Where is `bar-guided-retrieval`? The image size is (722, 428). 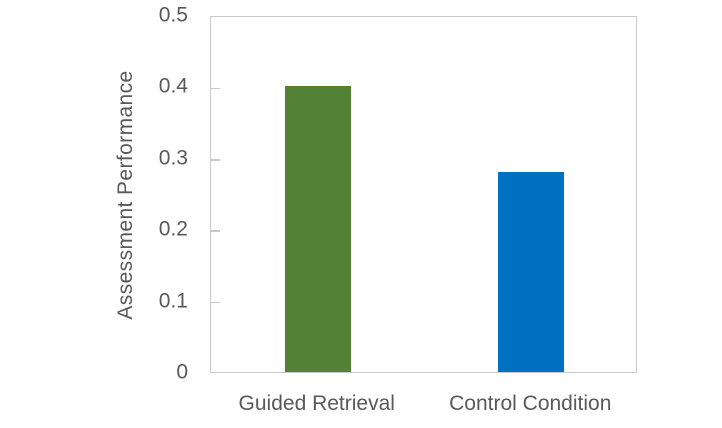
bar-guided-retrieval is located at coordinates (317, 229).